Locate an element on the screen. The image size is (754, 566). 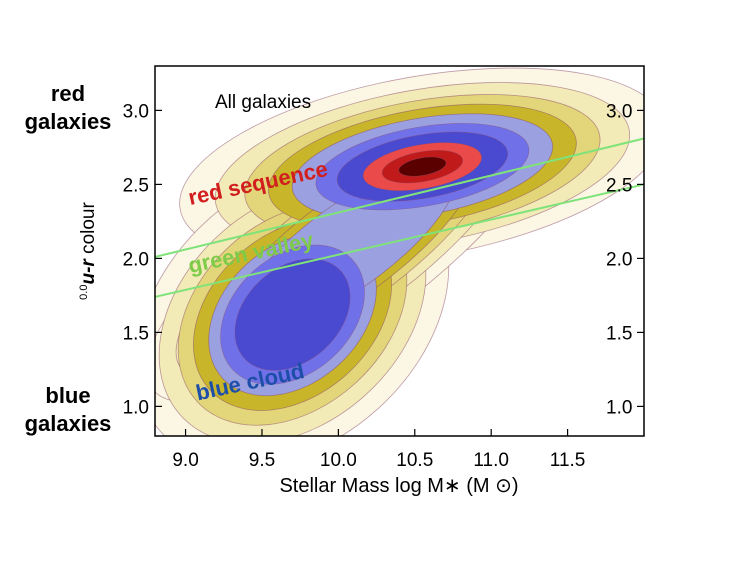
y-axis-ticks-right: 1.0 1.5 2.0 2.5 3.0 is located at coordinates (625, 259).